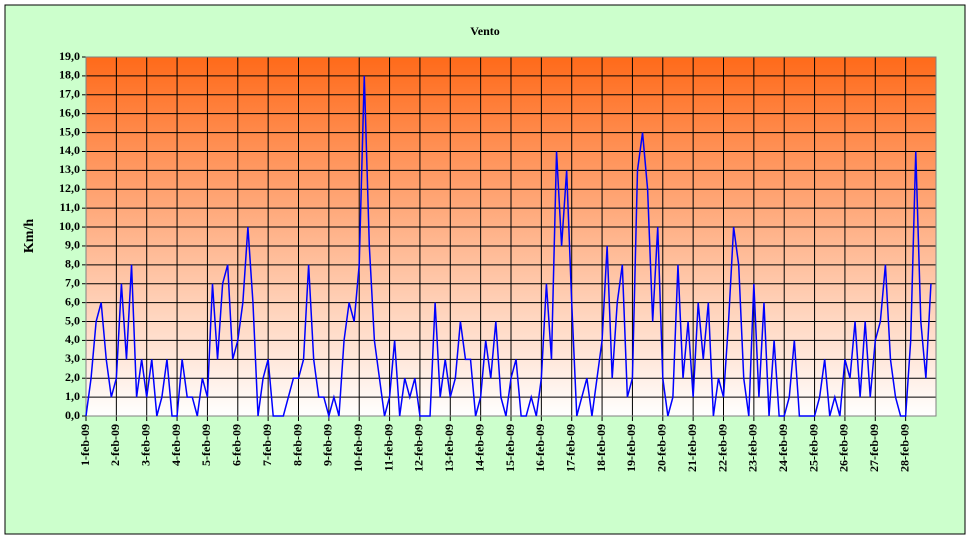  Describe the element at coordinates (692, 448) in the screenshot. I see `x-tick-label: 21-feb-09` at that location.